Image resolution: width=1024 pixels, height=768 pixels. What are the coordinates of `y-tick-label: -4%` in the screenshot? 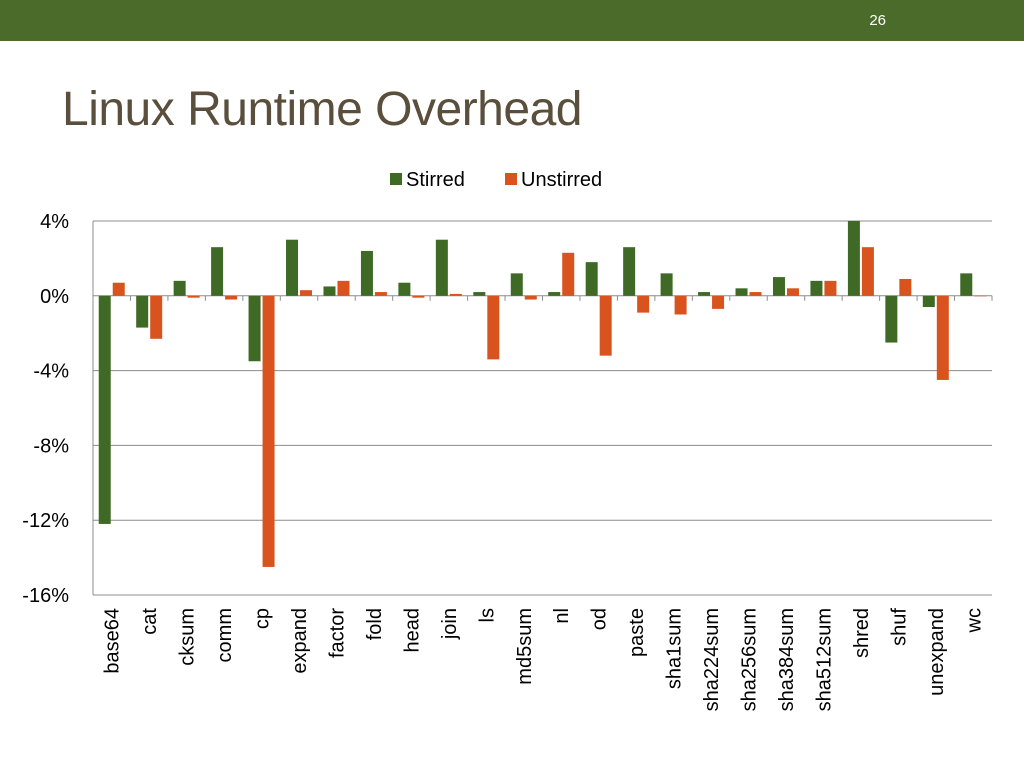 It's located at (51, 372).